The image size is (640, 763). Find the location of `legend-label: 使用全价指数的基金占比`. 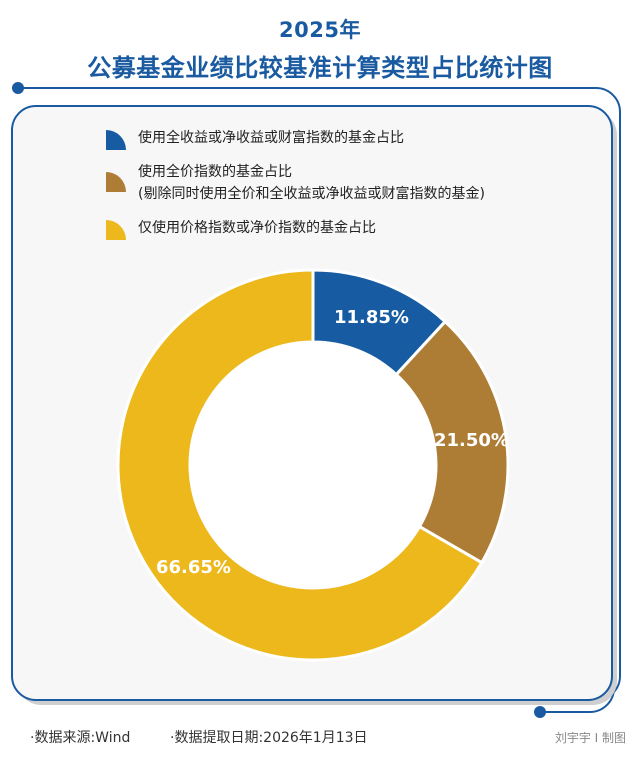

legend-label: 使用全价指数的基金占比 is located at coordinates (215, 172).